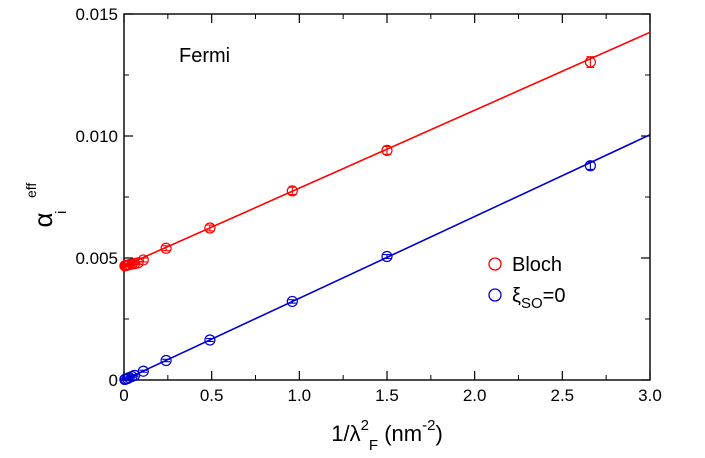 The height and width of the screenshot is (458, 705). What do you see at coordinates (538, 298) in the screenshot?
I see `legend-label-series-1: ξSO=0` at bounding box center [538, 298].